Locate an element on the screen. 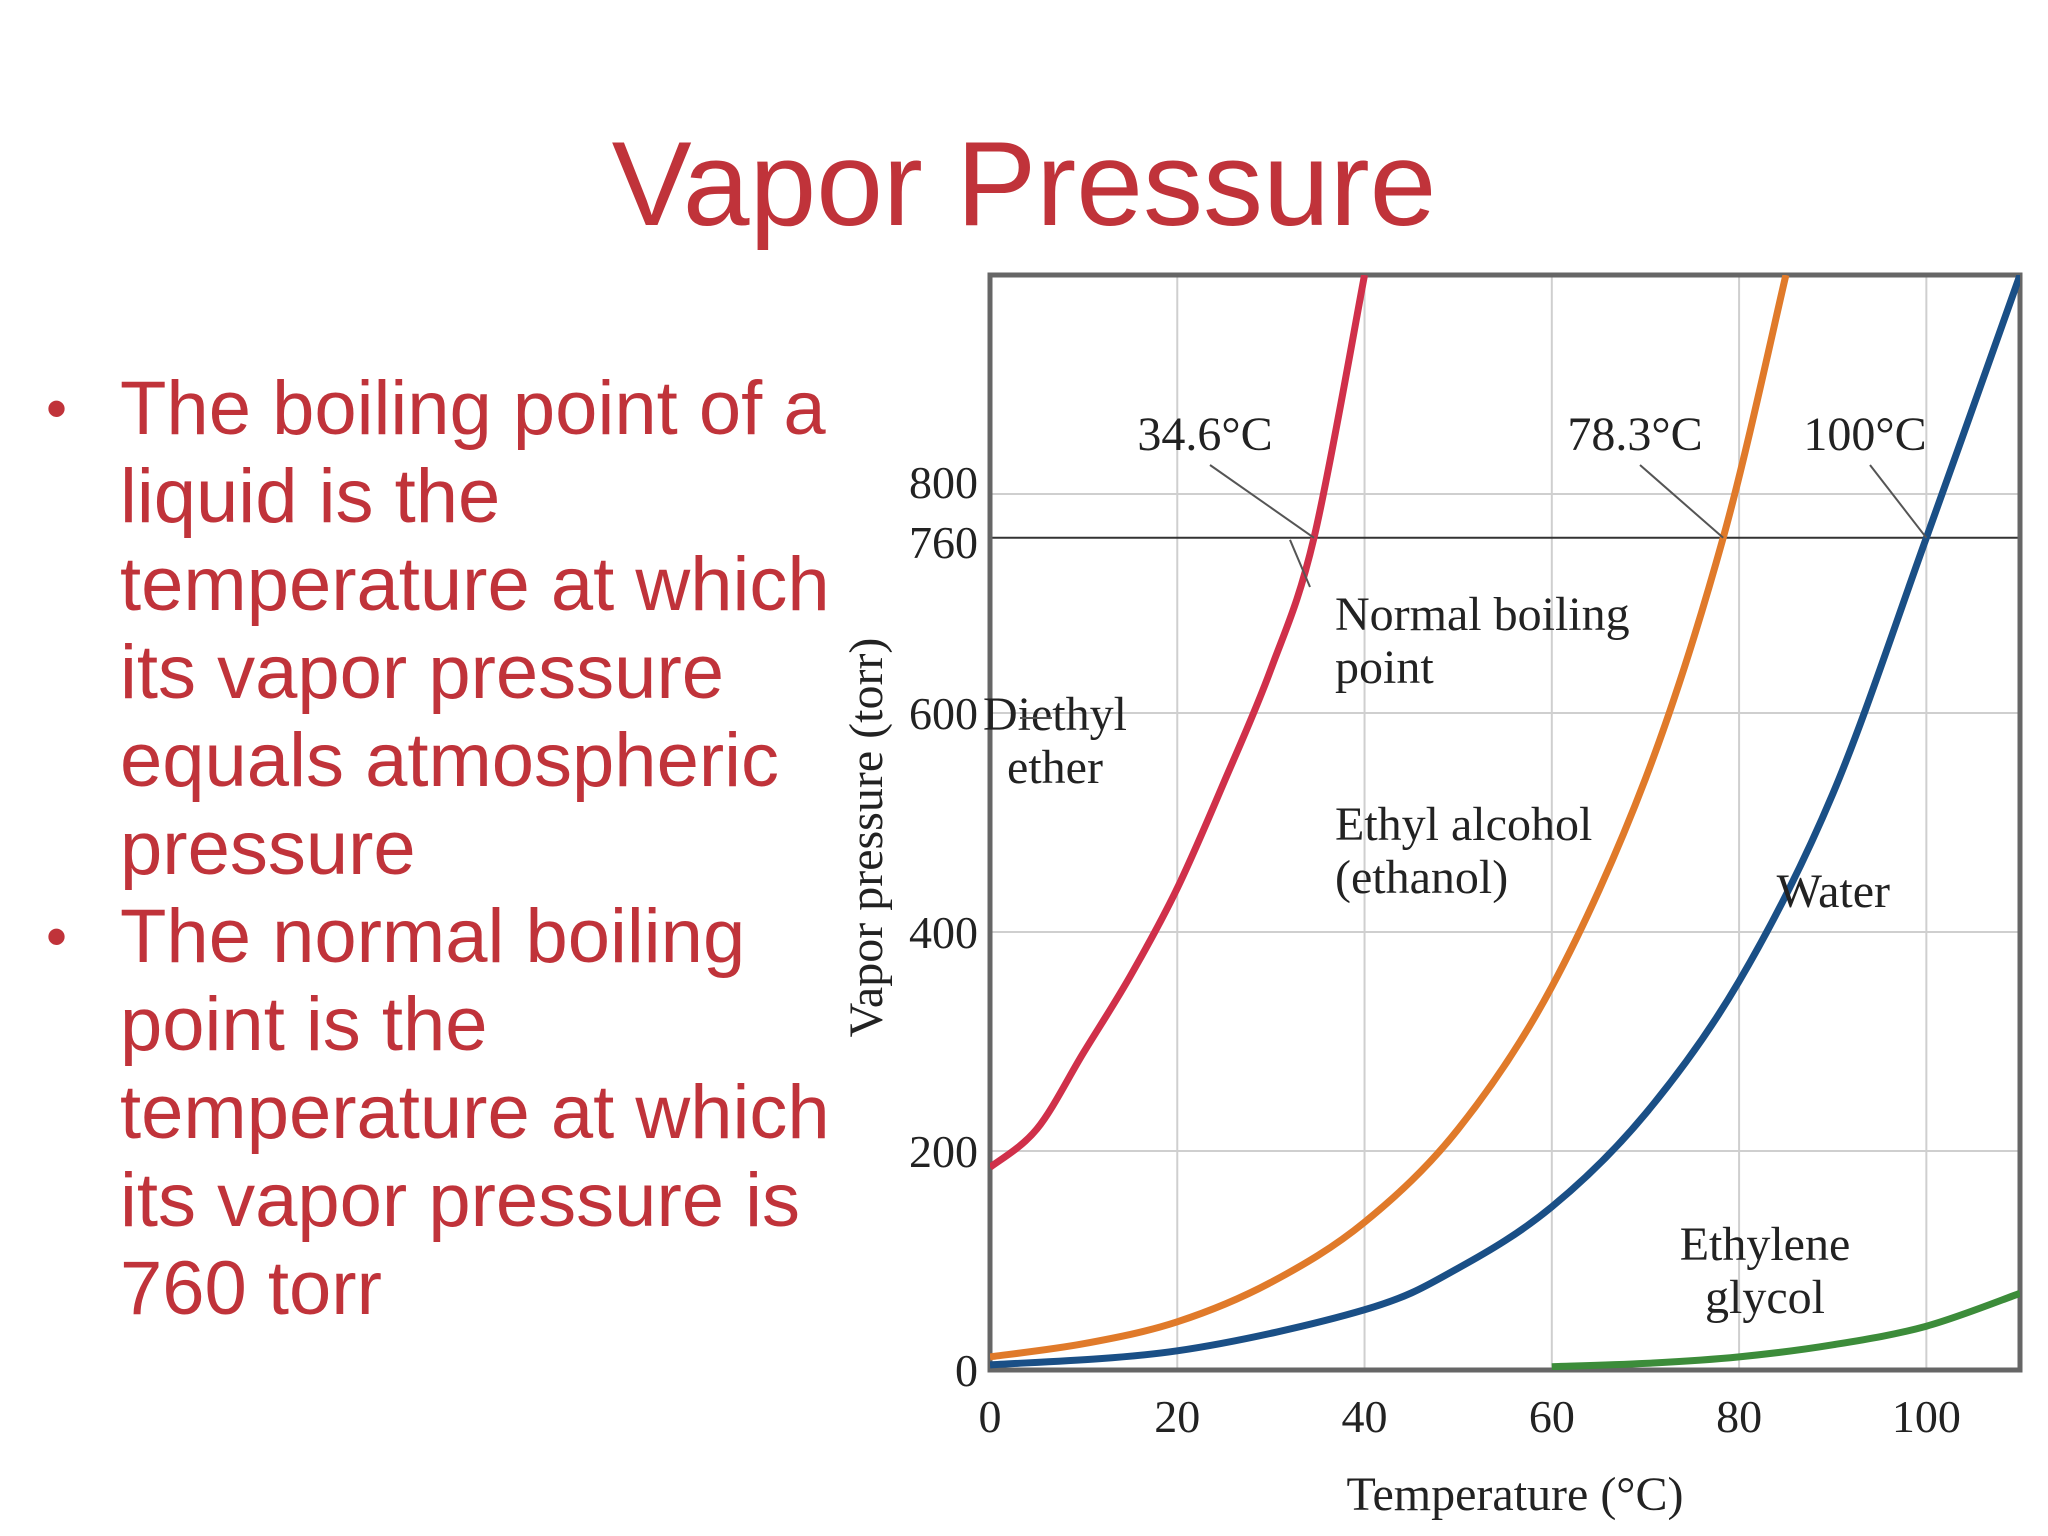  ether-bp-label: 34.6°C is located at coordinates (1204, 434).